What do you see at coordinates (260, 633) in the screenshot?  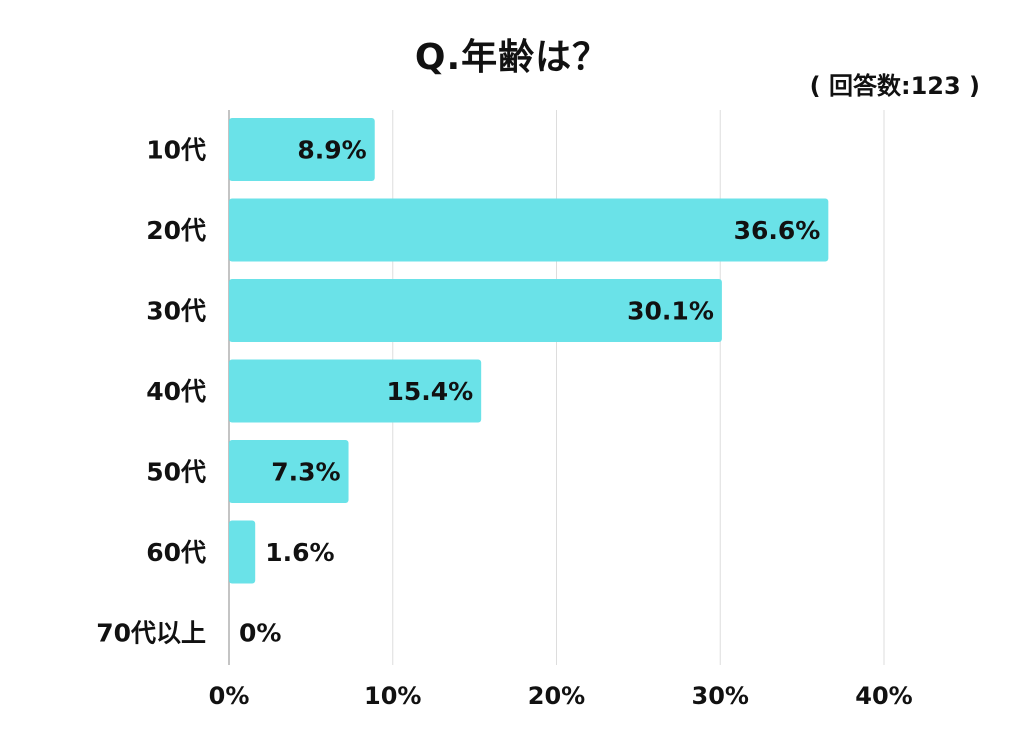 I see `value-label: 0%` at bounding box center [260, 633].